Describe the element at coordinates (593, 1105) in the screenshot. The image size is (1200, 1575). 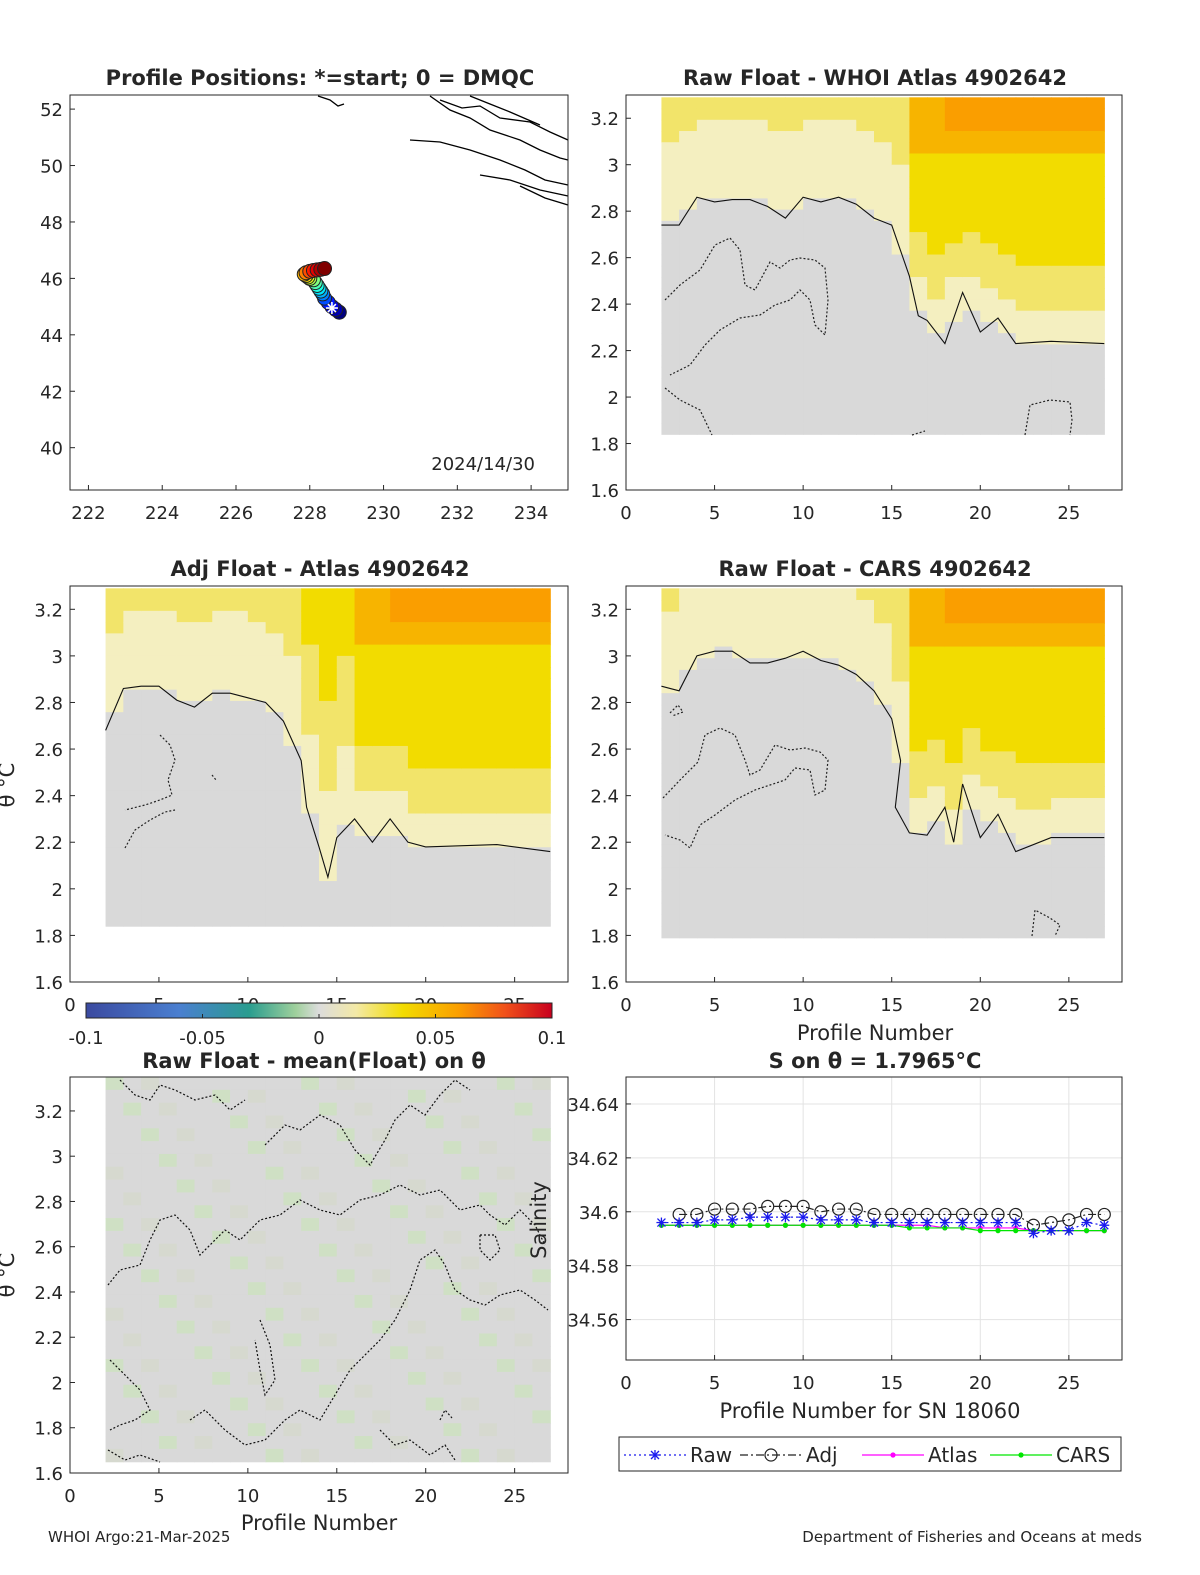
I see `y-tick-label: 34.64` at that location.